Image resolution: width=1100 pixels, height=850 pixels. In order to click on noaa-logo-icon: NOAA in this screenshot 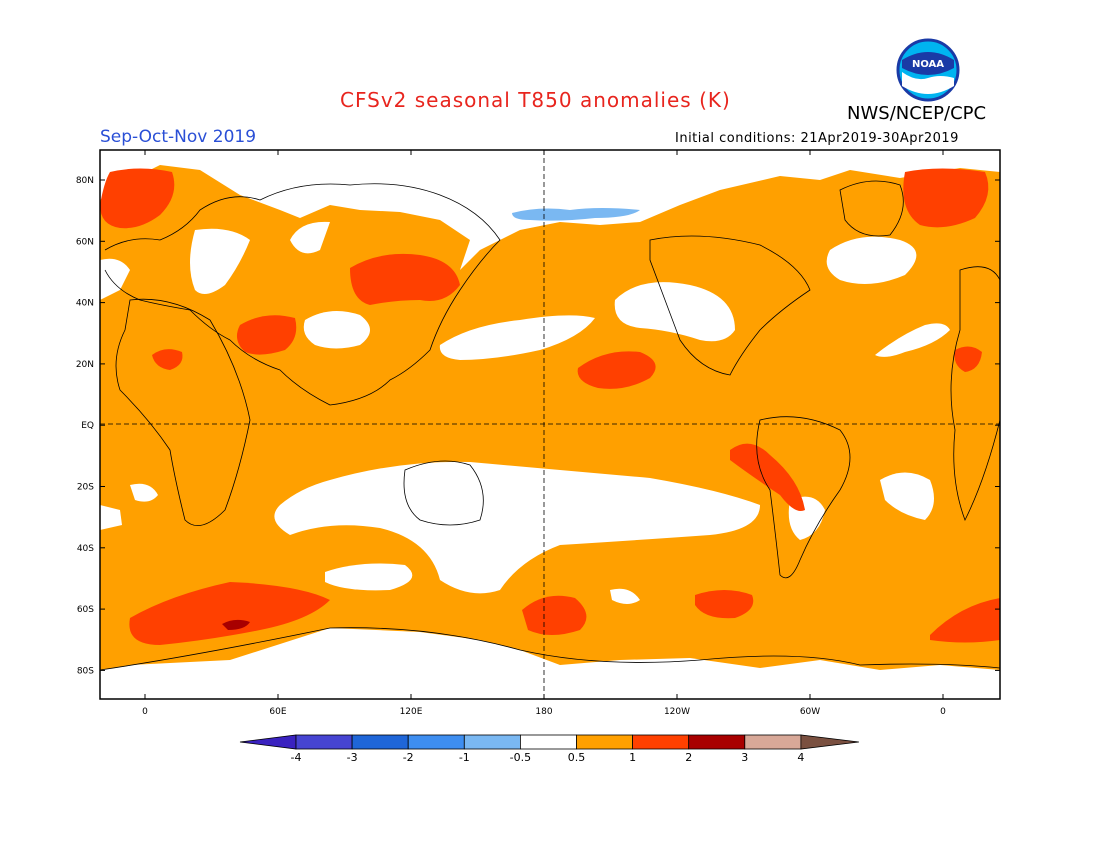, I will do `click(928, 70)`.